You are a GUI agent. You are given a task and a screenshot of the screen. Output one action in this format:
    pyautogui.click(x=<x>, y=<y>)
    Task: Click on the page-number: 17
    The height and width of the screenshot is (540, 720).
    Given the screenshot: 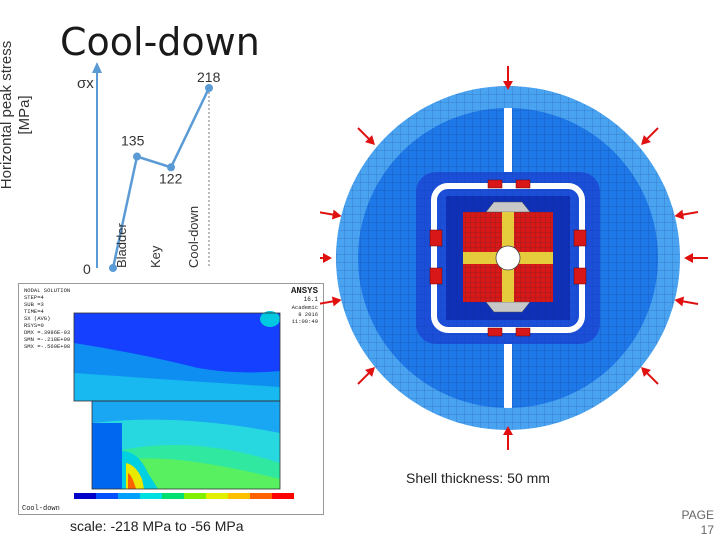 What is the action you would take?
    pyautogui.click(x=707, y=530)
    